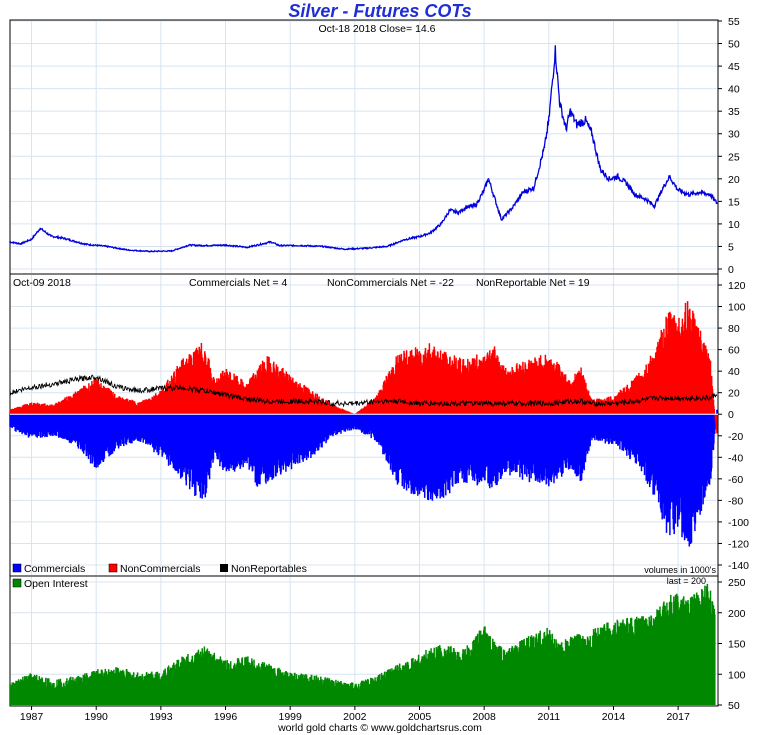  Describe the element at coordinates (376, 29) in the screenshot. I see `price-subtitle: Oct-18 2018 Close= 14.6` at that location.